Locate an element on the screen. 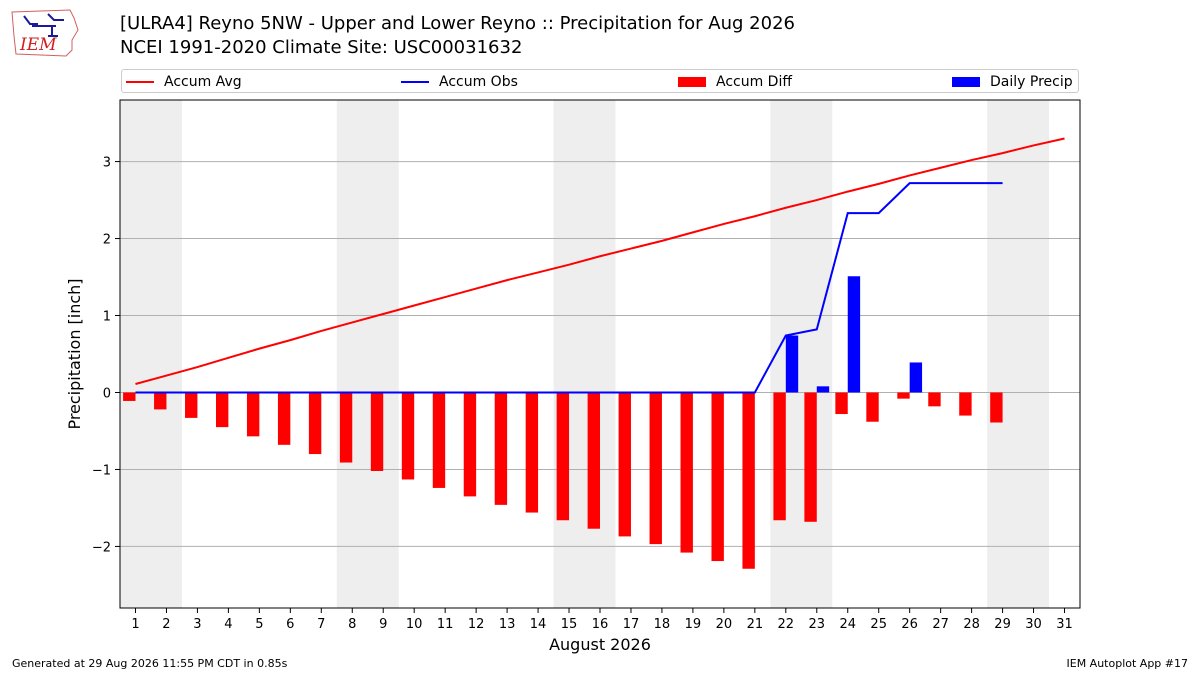  legend-item-daily-precip: Daily Precip is located at coordinates (1012, 82).